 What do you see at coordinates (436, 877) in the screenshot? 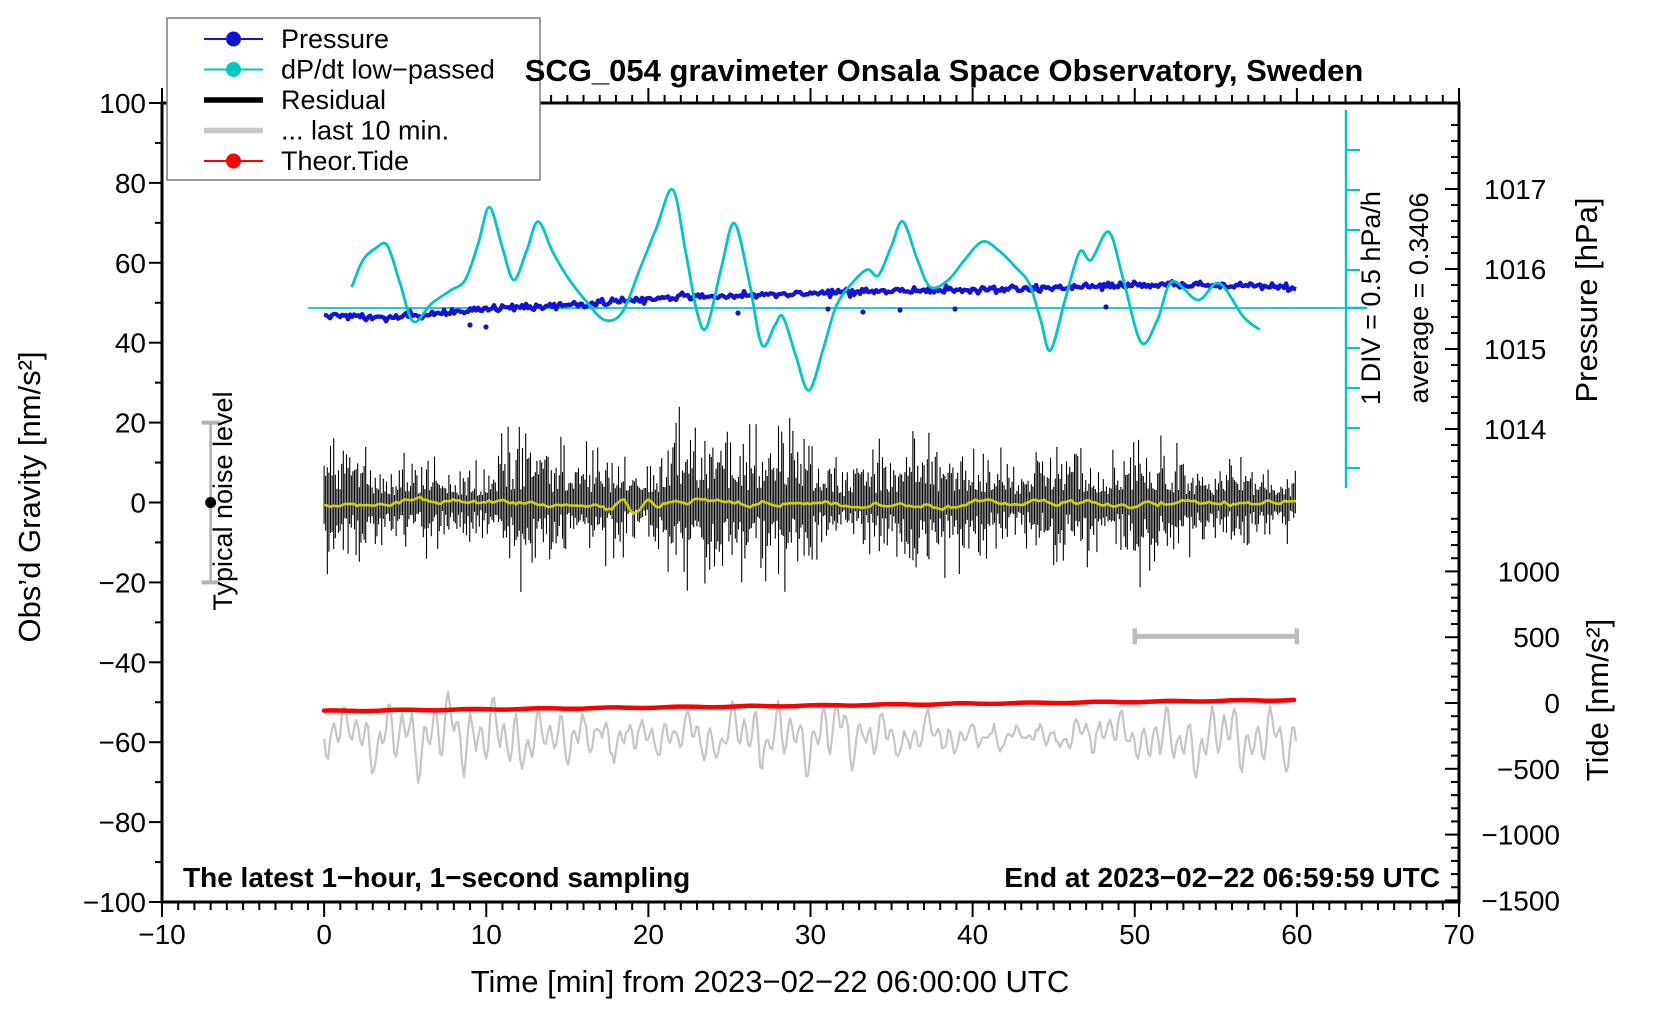
I see `sampling-note: The latest 1−hour, 1−second sampling` at bounding box center [436, 877].